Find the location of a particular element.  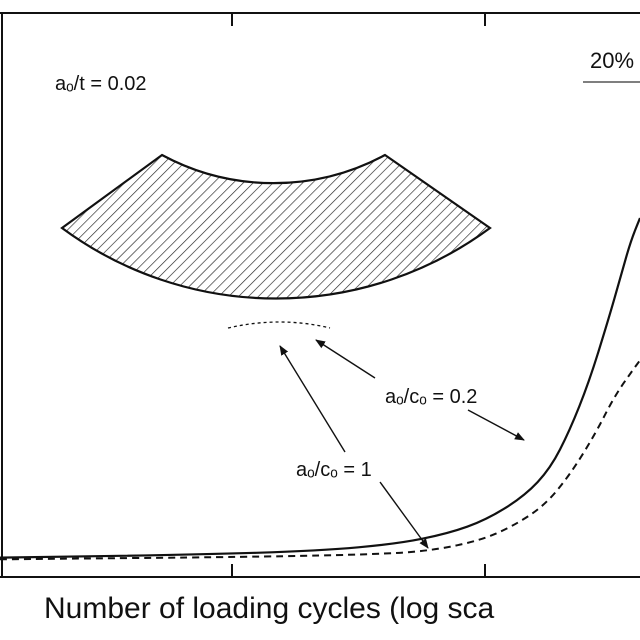

depth-label: 20% is located at coordinates (612, 60).